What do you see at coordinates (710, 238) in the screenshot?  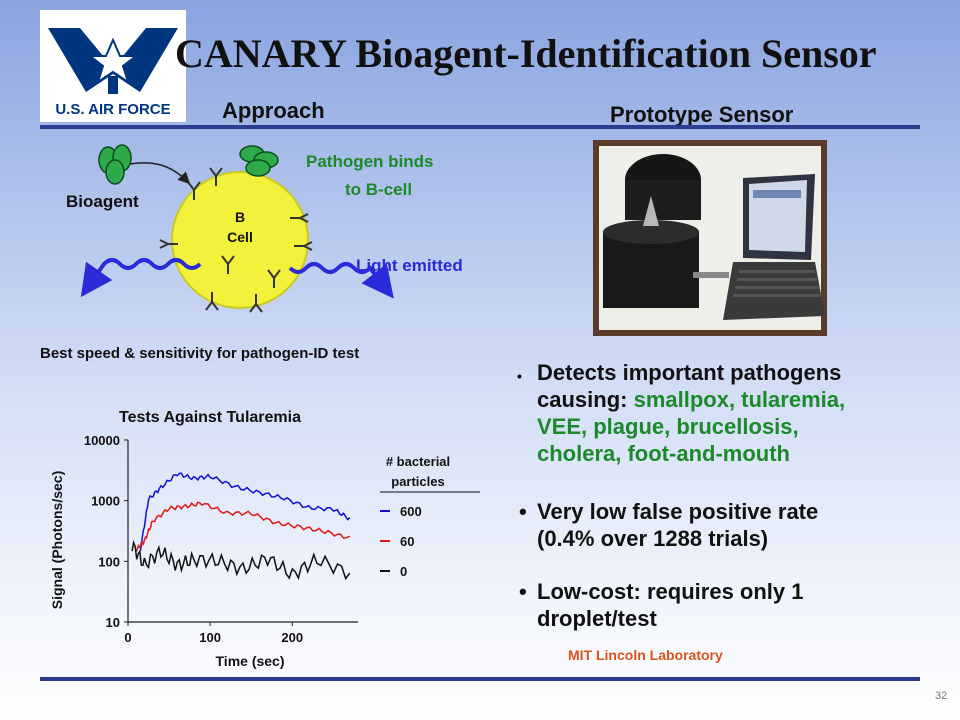 I see `prototype-photo` at bounding box center [710, 238].